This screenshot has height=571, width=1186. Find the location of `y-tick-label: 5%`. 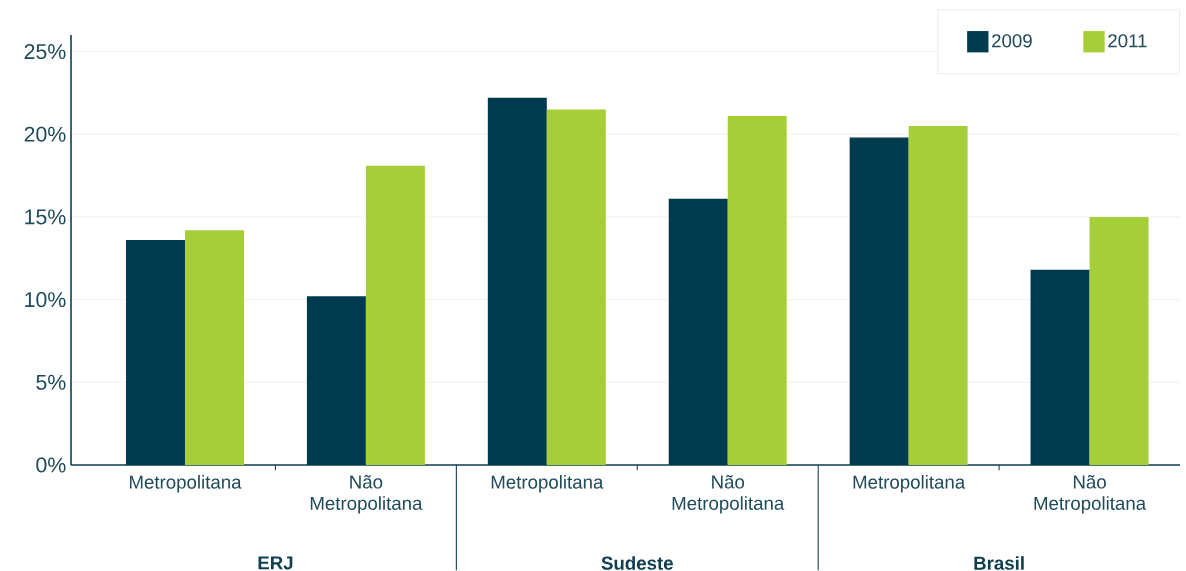

y-tick-label: 5% is located at coordinates (51, 382).